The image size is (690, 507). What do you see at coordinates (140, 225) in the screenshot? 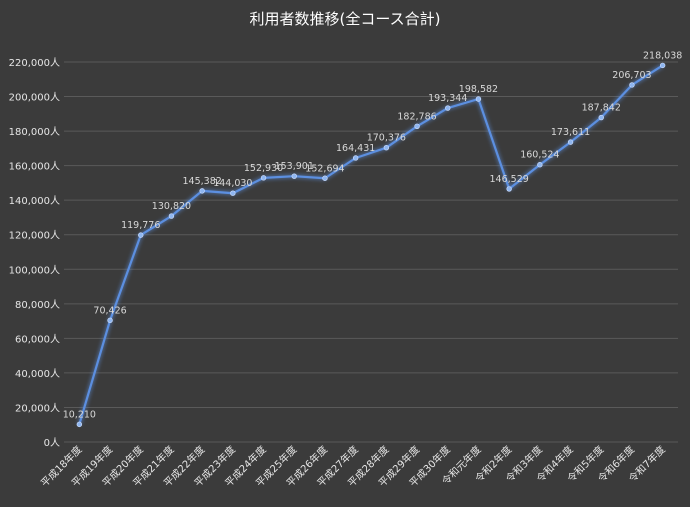
I see `data-label: 119,776` at bounding box center [140, 225].